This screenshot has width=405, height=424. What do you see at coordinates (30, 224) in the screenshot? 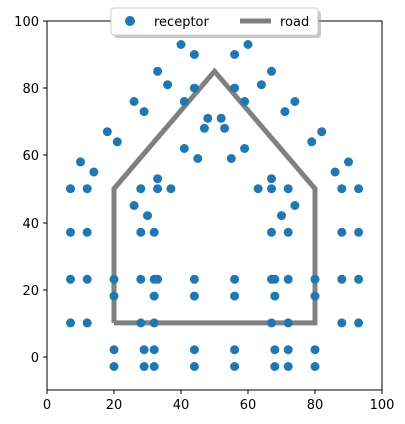
I see `y-tick-label: 40` at bounding box center [30, 224].